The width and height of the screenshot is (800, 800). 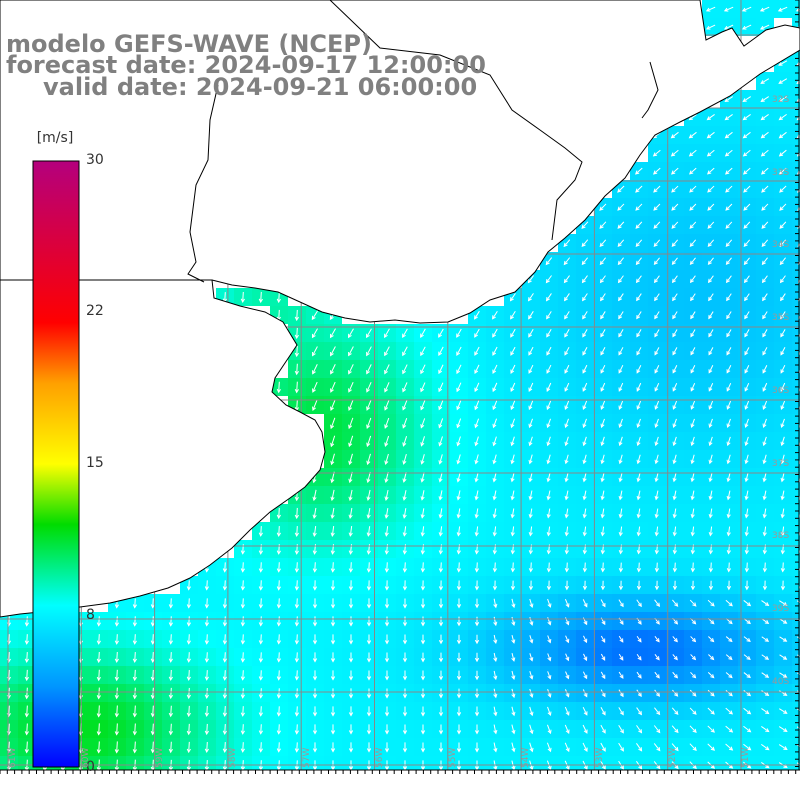 I want to click on lon-label: 56W, so click(x=380, y=757).